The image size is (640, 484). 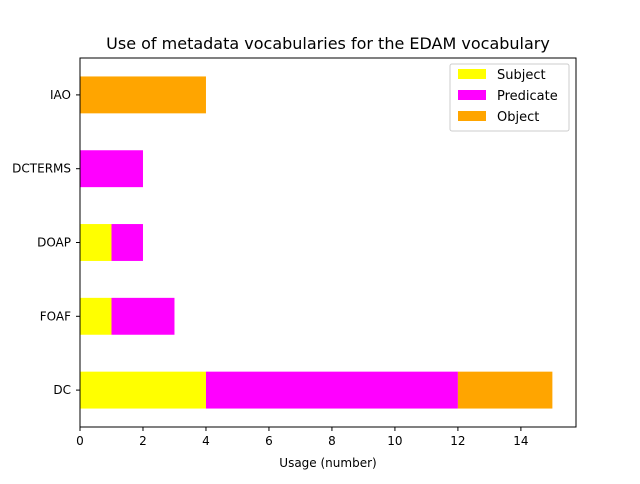 I want to click on legend-swatch-object, so click(x=472, y=116).